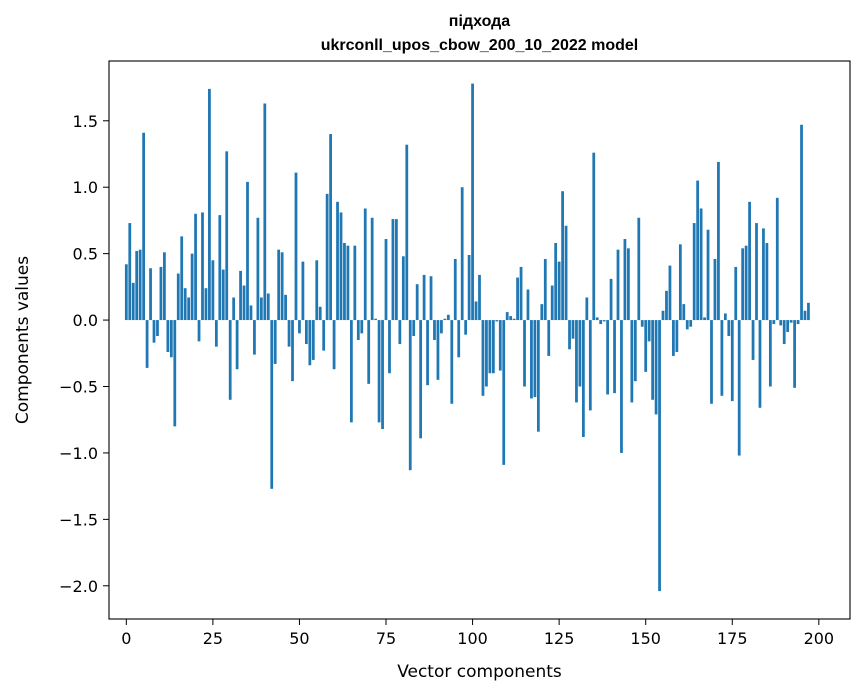 This screenshot has width=867, height=696. What do you see at coordinates (78, 387) in the screenshot?
I see `y-tick-label: −0.5` at bounding box center [78, 387].